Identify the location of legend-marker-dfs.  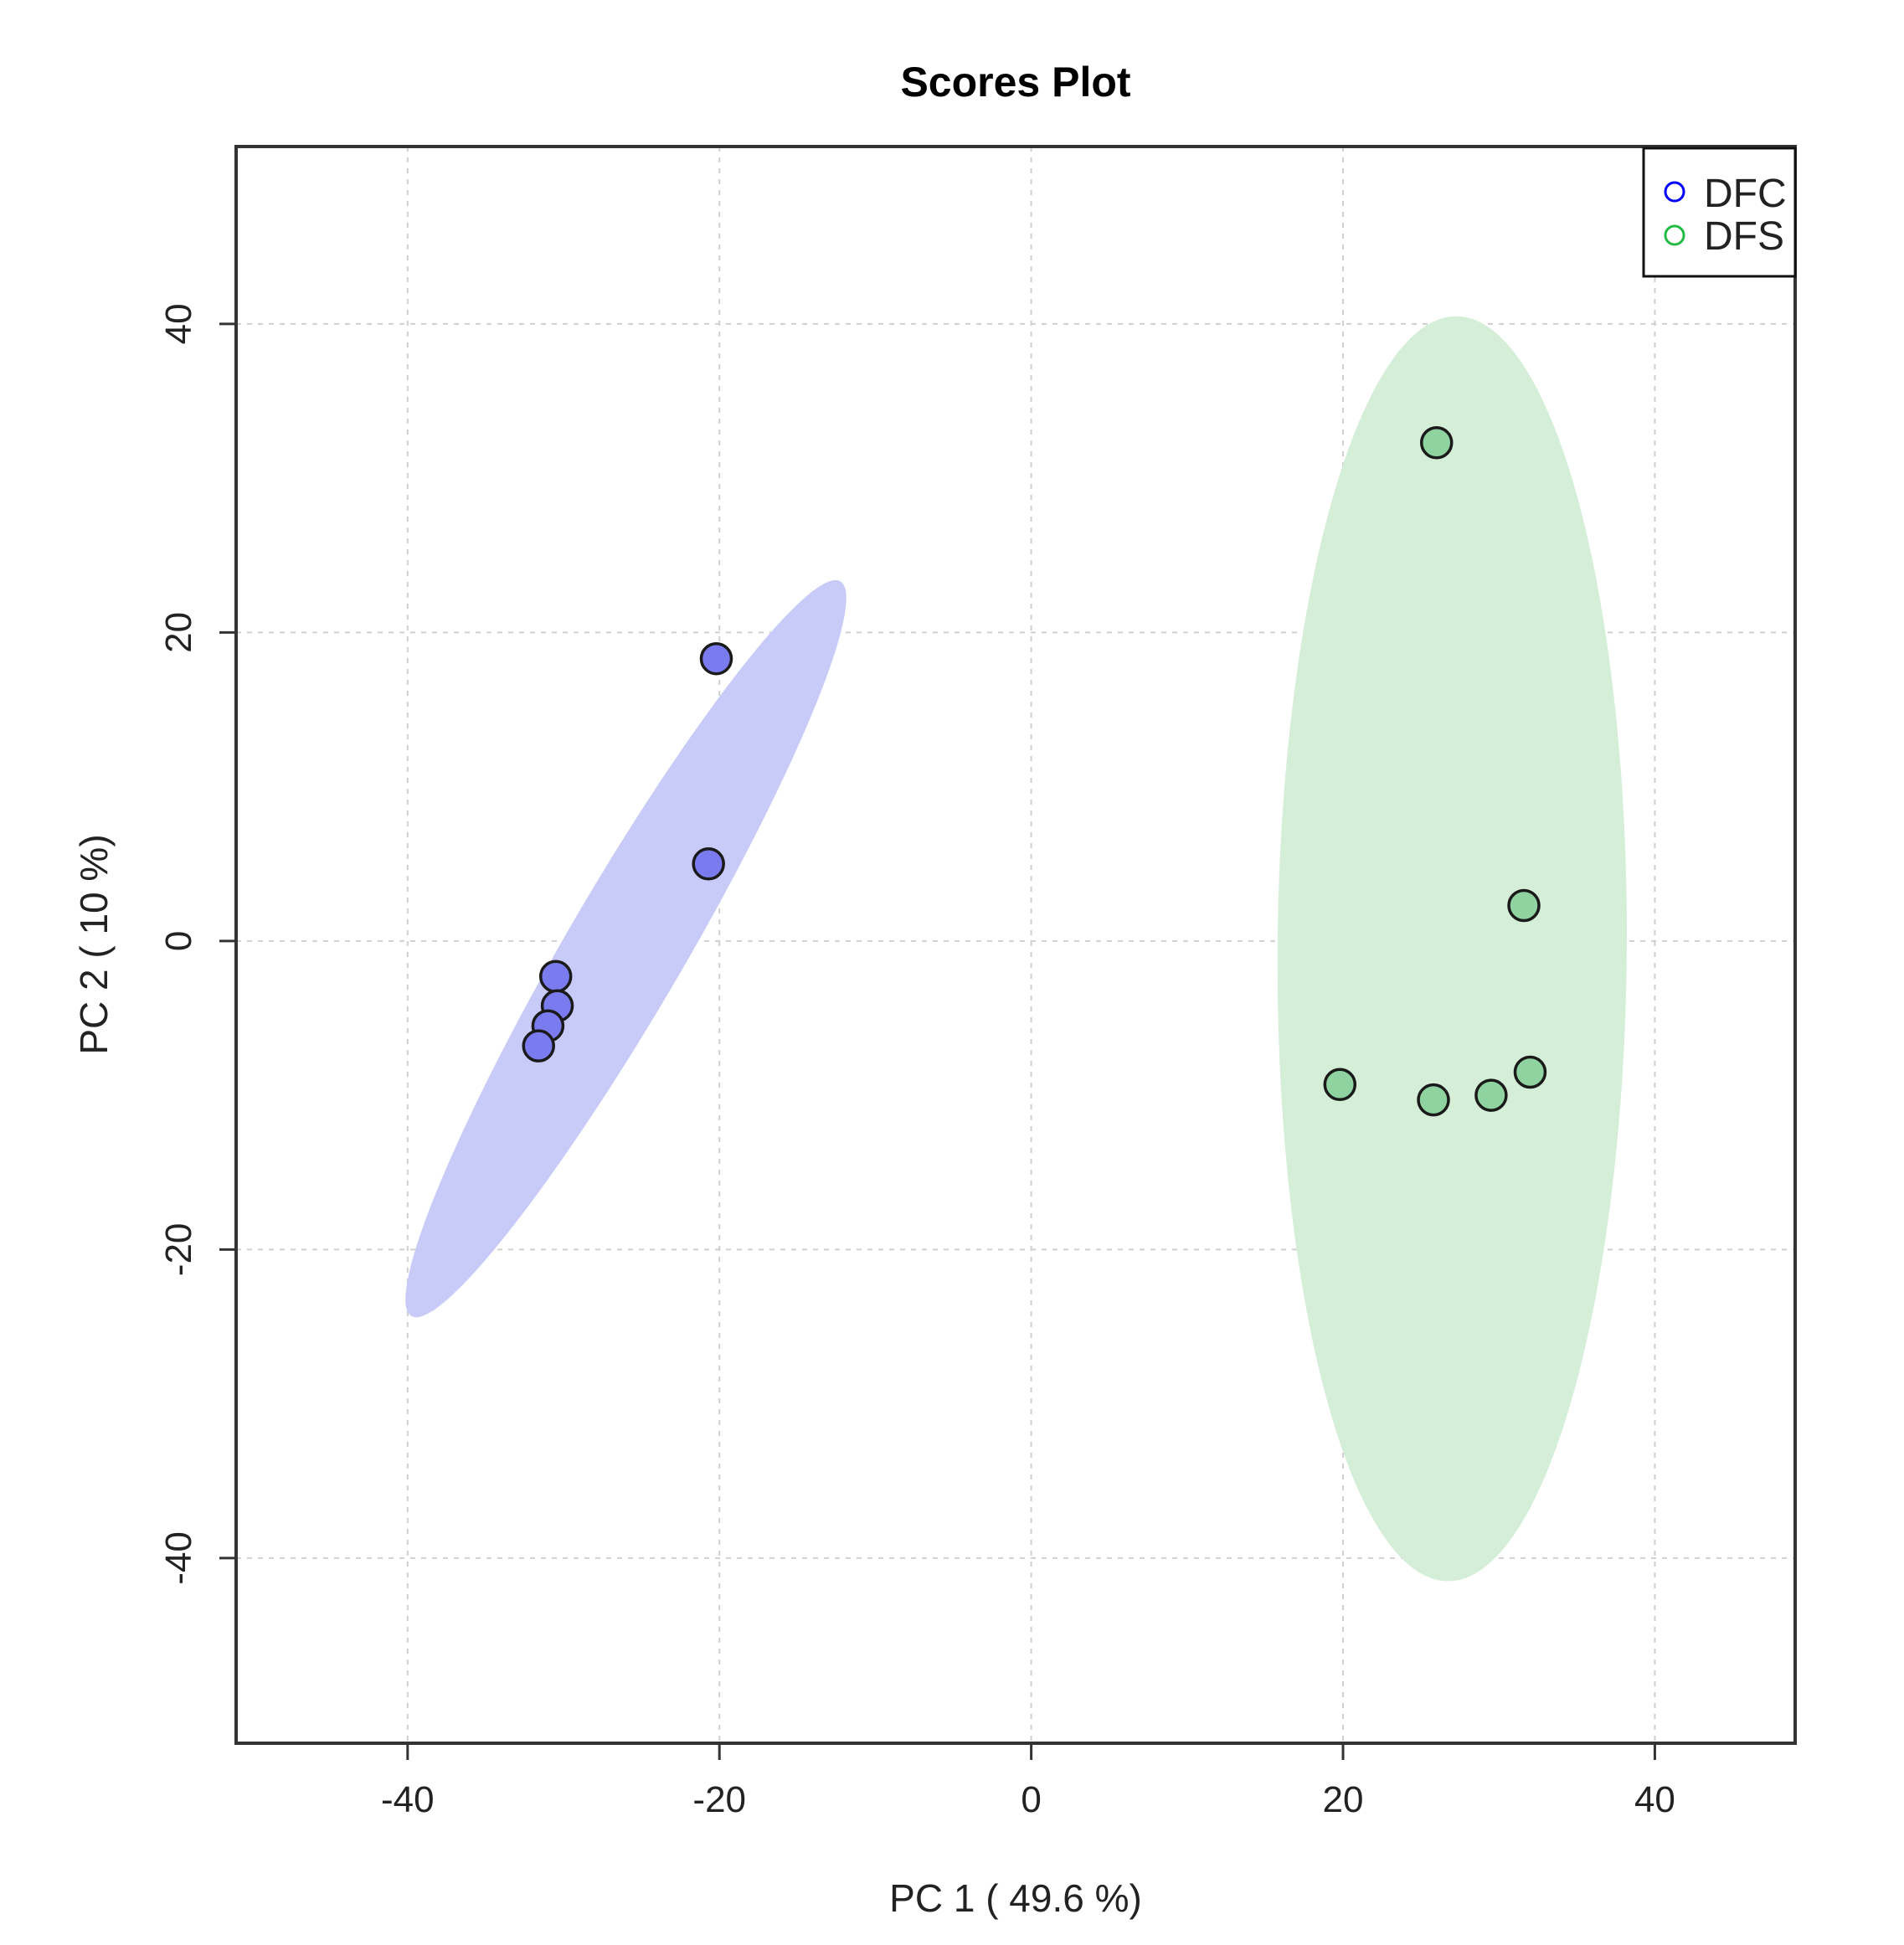
(1675, 235).